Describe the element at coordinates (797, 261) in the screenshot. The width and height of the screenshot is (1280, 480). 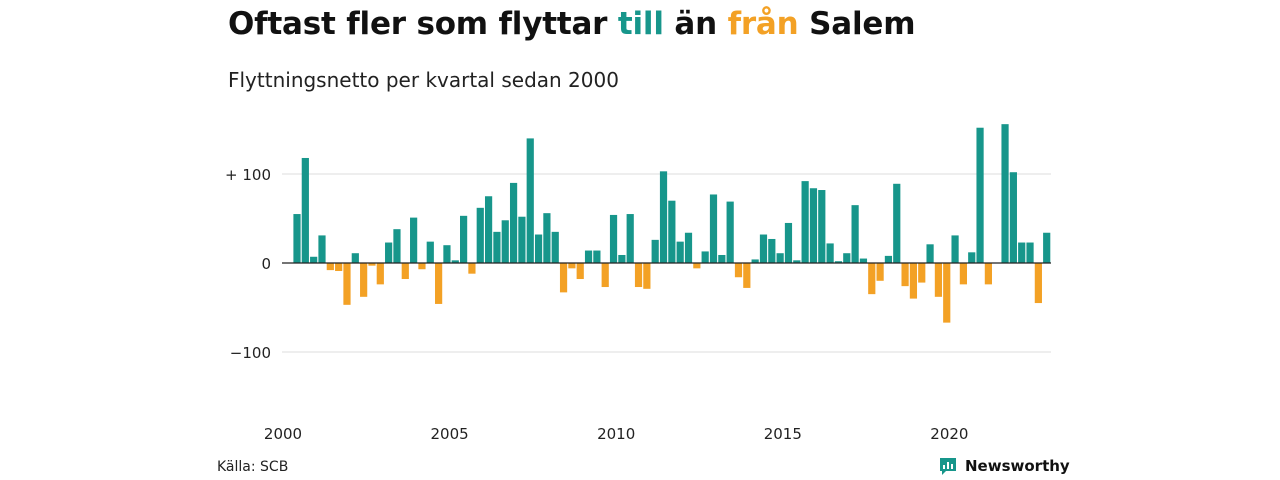
I see `bar-2015-k1` at that location.